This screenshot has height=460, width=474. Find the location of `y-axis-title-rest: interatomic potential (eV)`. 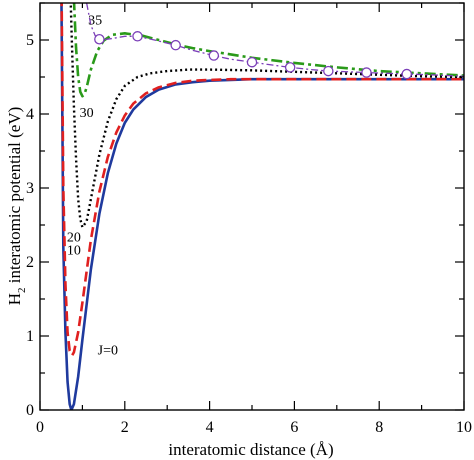

y-axis-title-rest: interatomic potential (eV) is located at coordinates (14, 197).